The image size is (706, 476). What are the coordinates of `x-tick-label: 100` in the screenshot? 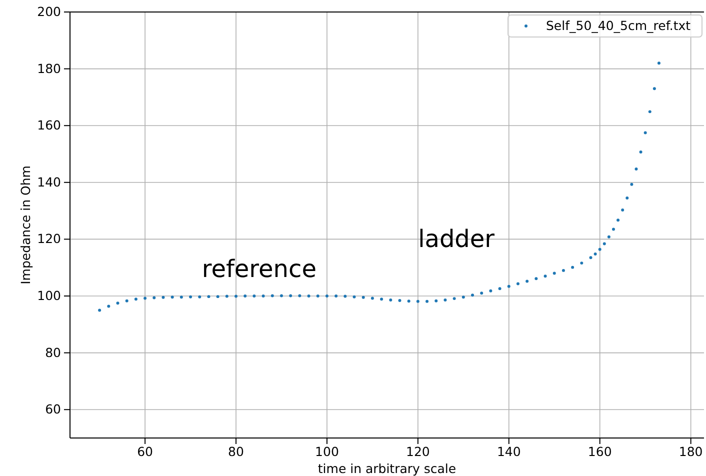 It's located at (327, 451).